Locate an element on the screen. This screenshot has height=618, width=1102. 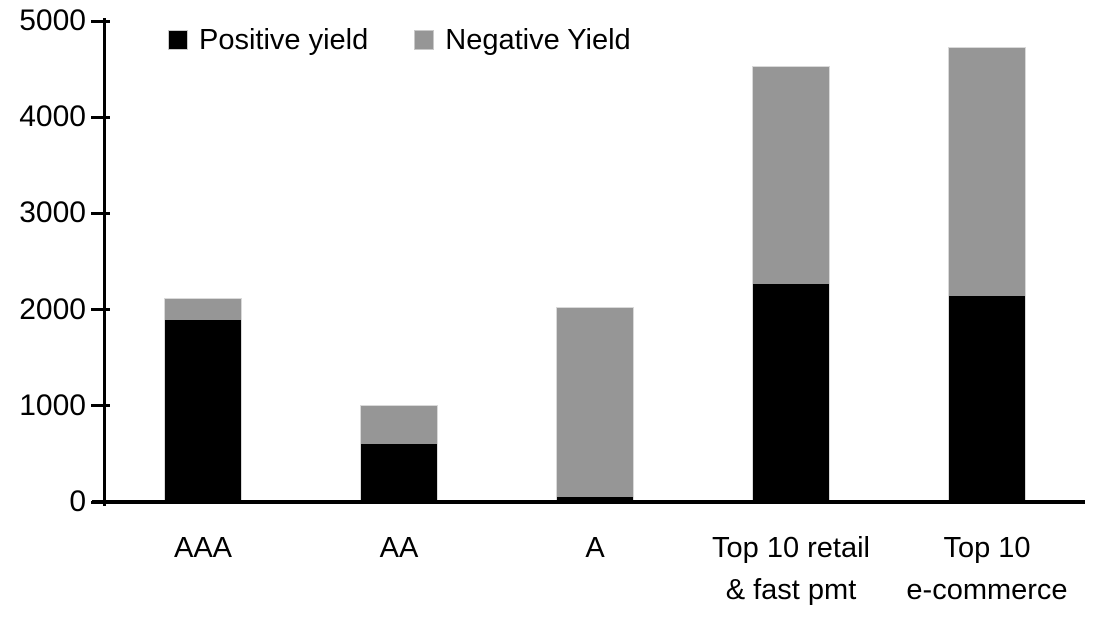
x-category-label-aa: AA is located at coordinates (399, 548).